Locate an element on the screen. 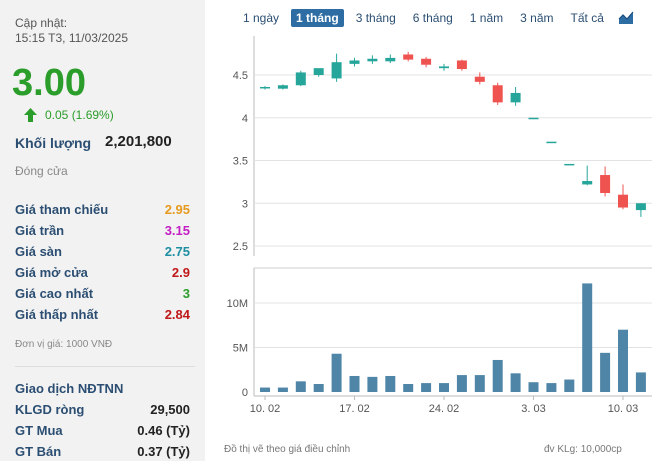  tab-3-months: 3 tháng is located at coordinates (375, 18).